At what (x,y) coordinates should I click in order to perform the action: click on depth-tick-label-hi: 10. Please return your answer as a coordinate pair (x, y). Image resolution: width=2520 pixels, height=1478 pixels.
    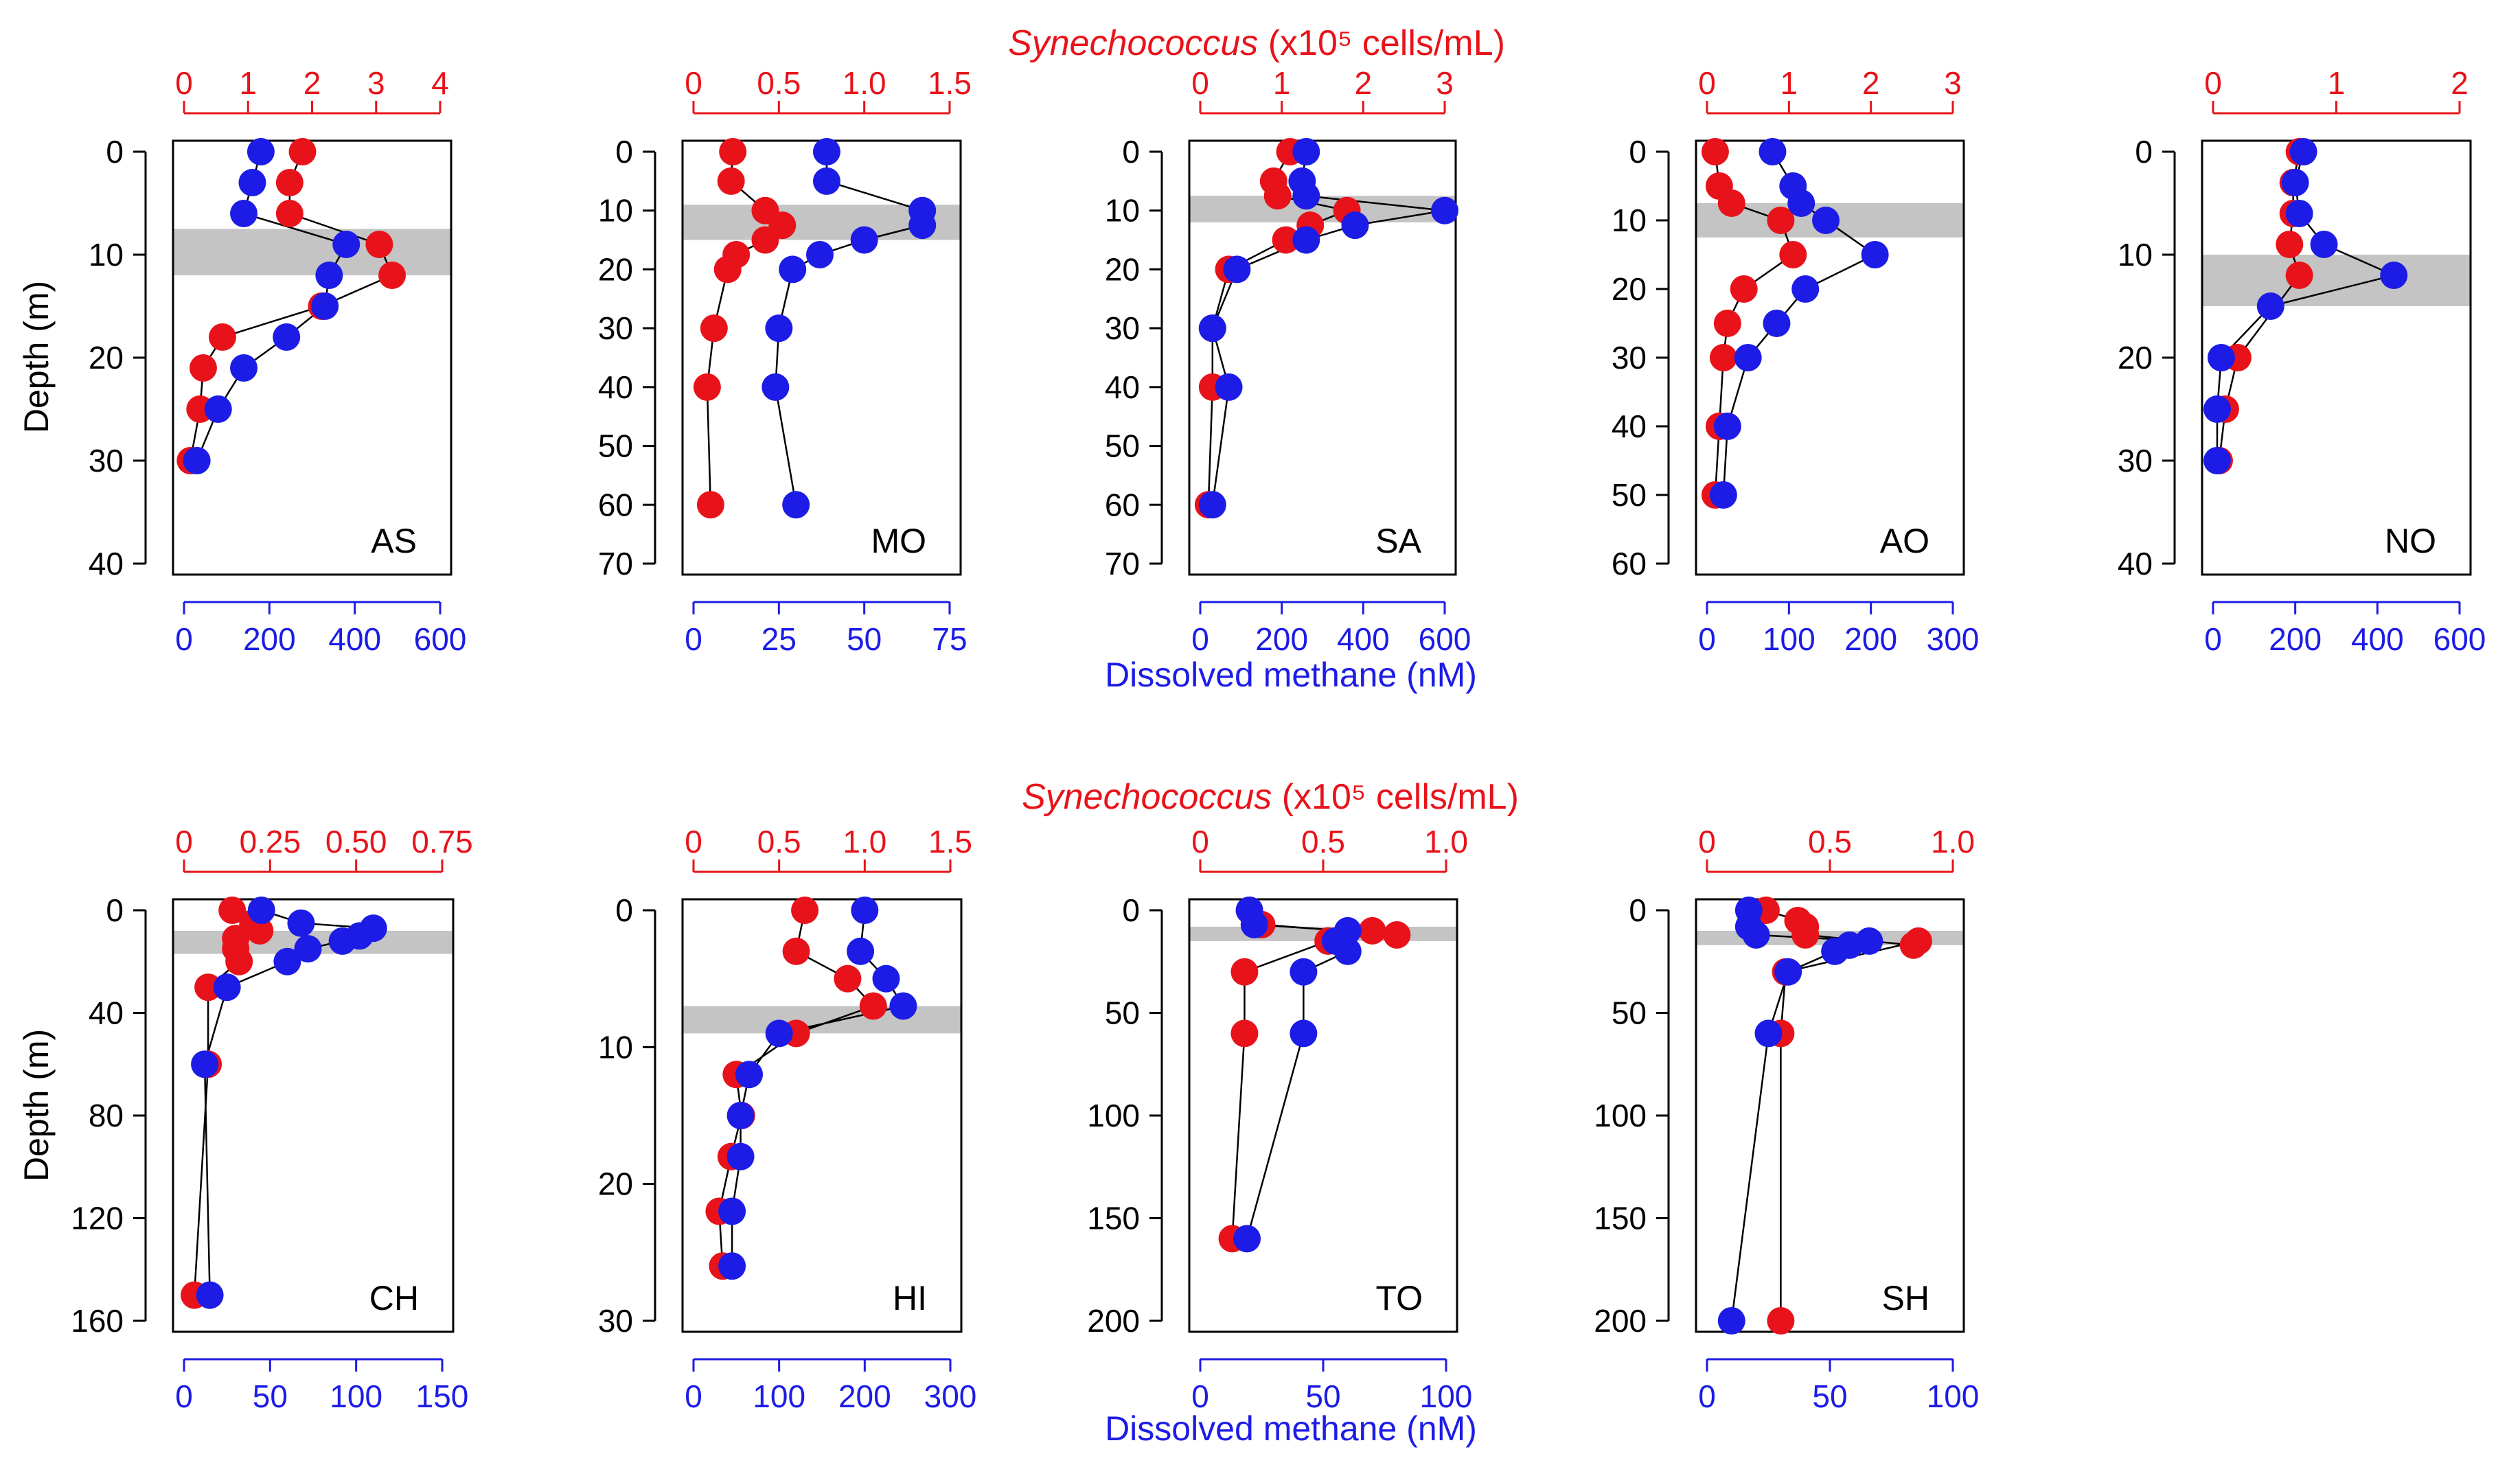
    Looking at the image, I should click on (615, 1047).